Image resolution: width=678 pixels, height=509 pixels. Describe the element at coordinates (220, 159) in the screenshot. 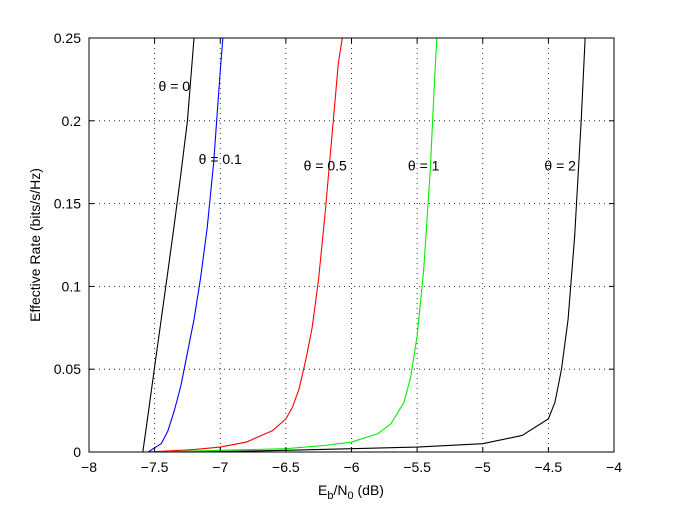

I see `annotation-label-1: θ = 0.1` at that location.